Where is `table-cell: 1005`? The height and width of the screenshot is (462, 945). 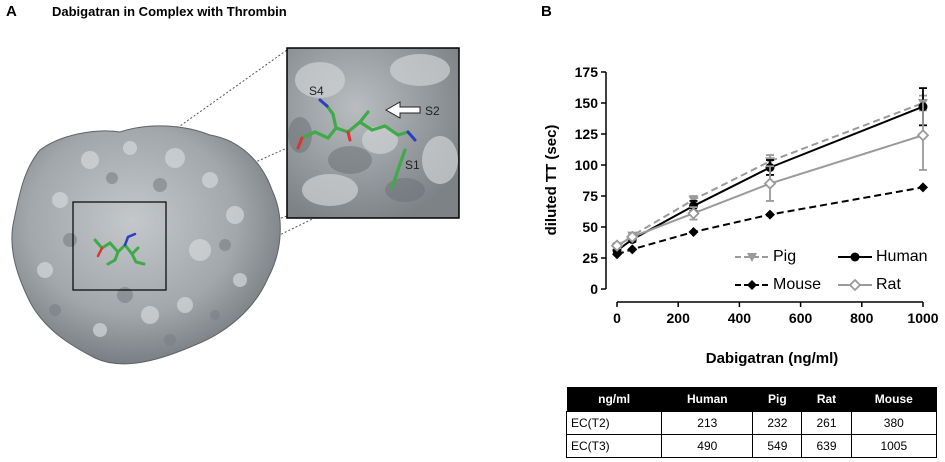 table-cell: 1005 is located at coordinates (894, 446).